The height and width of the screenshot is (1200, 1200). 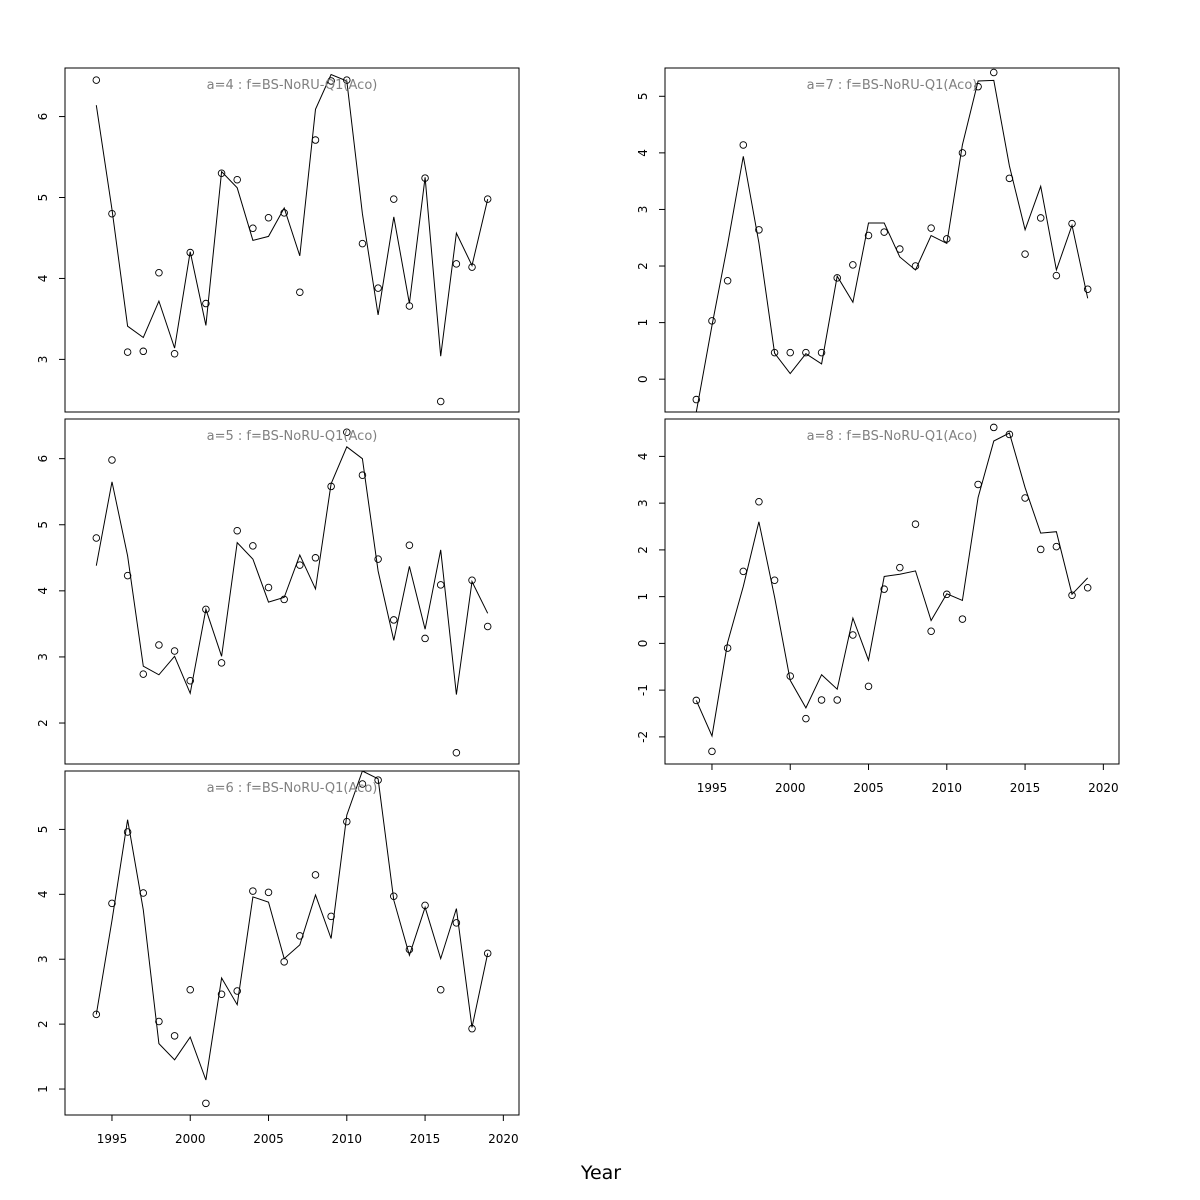 What do you see at coordinates (292, 85) in the screenshot?
I see `panel-title: a=4 : f=BS-NoRU-Q1(Aco)` at bounding box center [292, 85].